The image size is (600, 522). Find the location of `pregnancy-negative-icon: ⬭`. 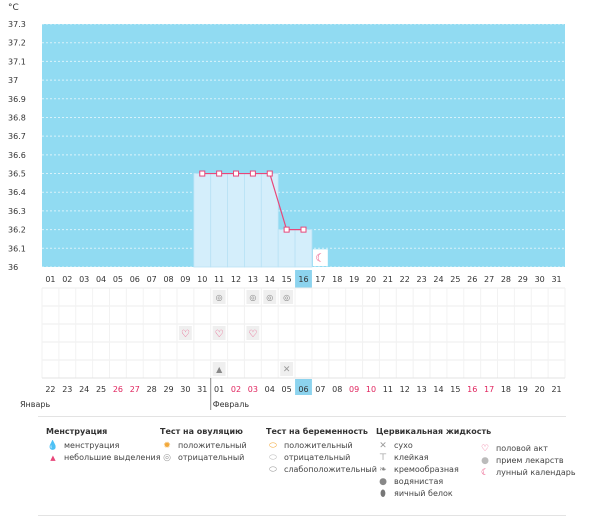

pregnancy-negative-icon: ⬭ is located at coordinates (273, 458).